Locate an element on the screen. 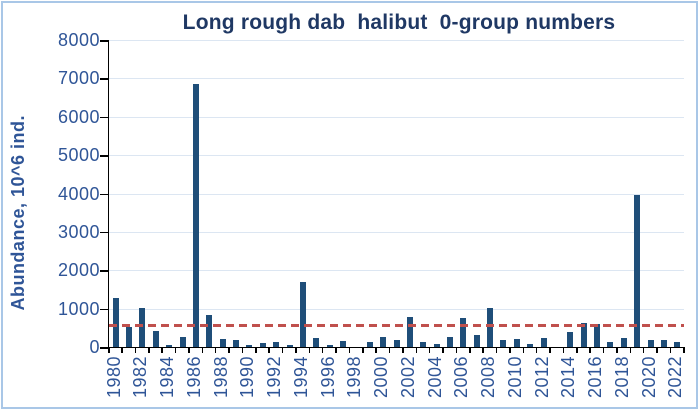  bar-1997 is located at coordinates (343, 344).